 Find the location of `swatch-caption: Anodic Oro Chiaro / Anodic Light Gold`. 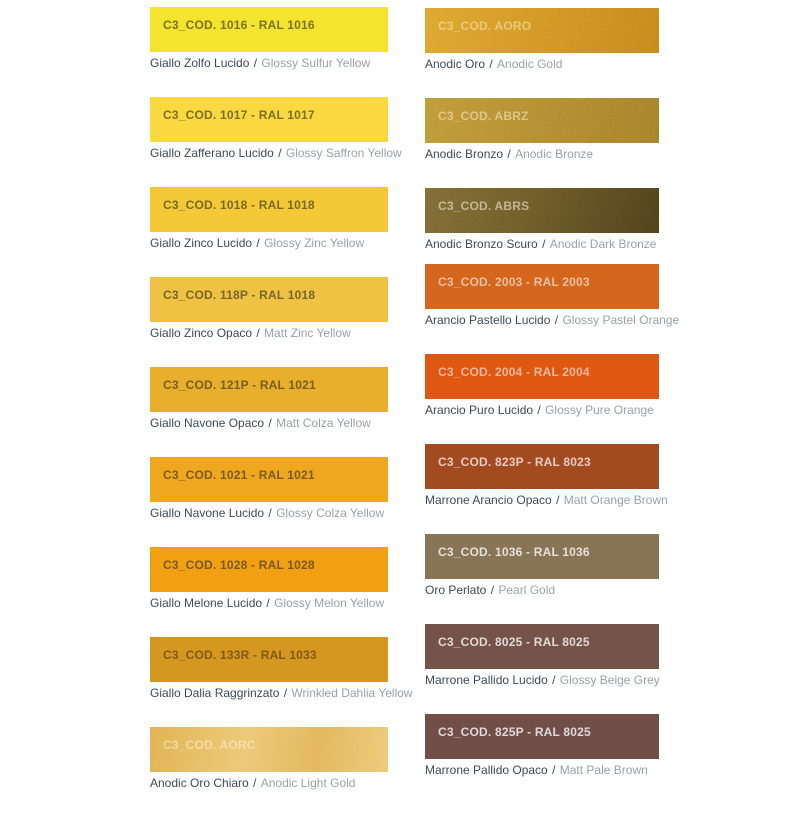

swatch-caption: Anodic Oro Chiaro / Anodic Light Gold is located at coordinates (269, 783).